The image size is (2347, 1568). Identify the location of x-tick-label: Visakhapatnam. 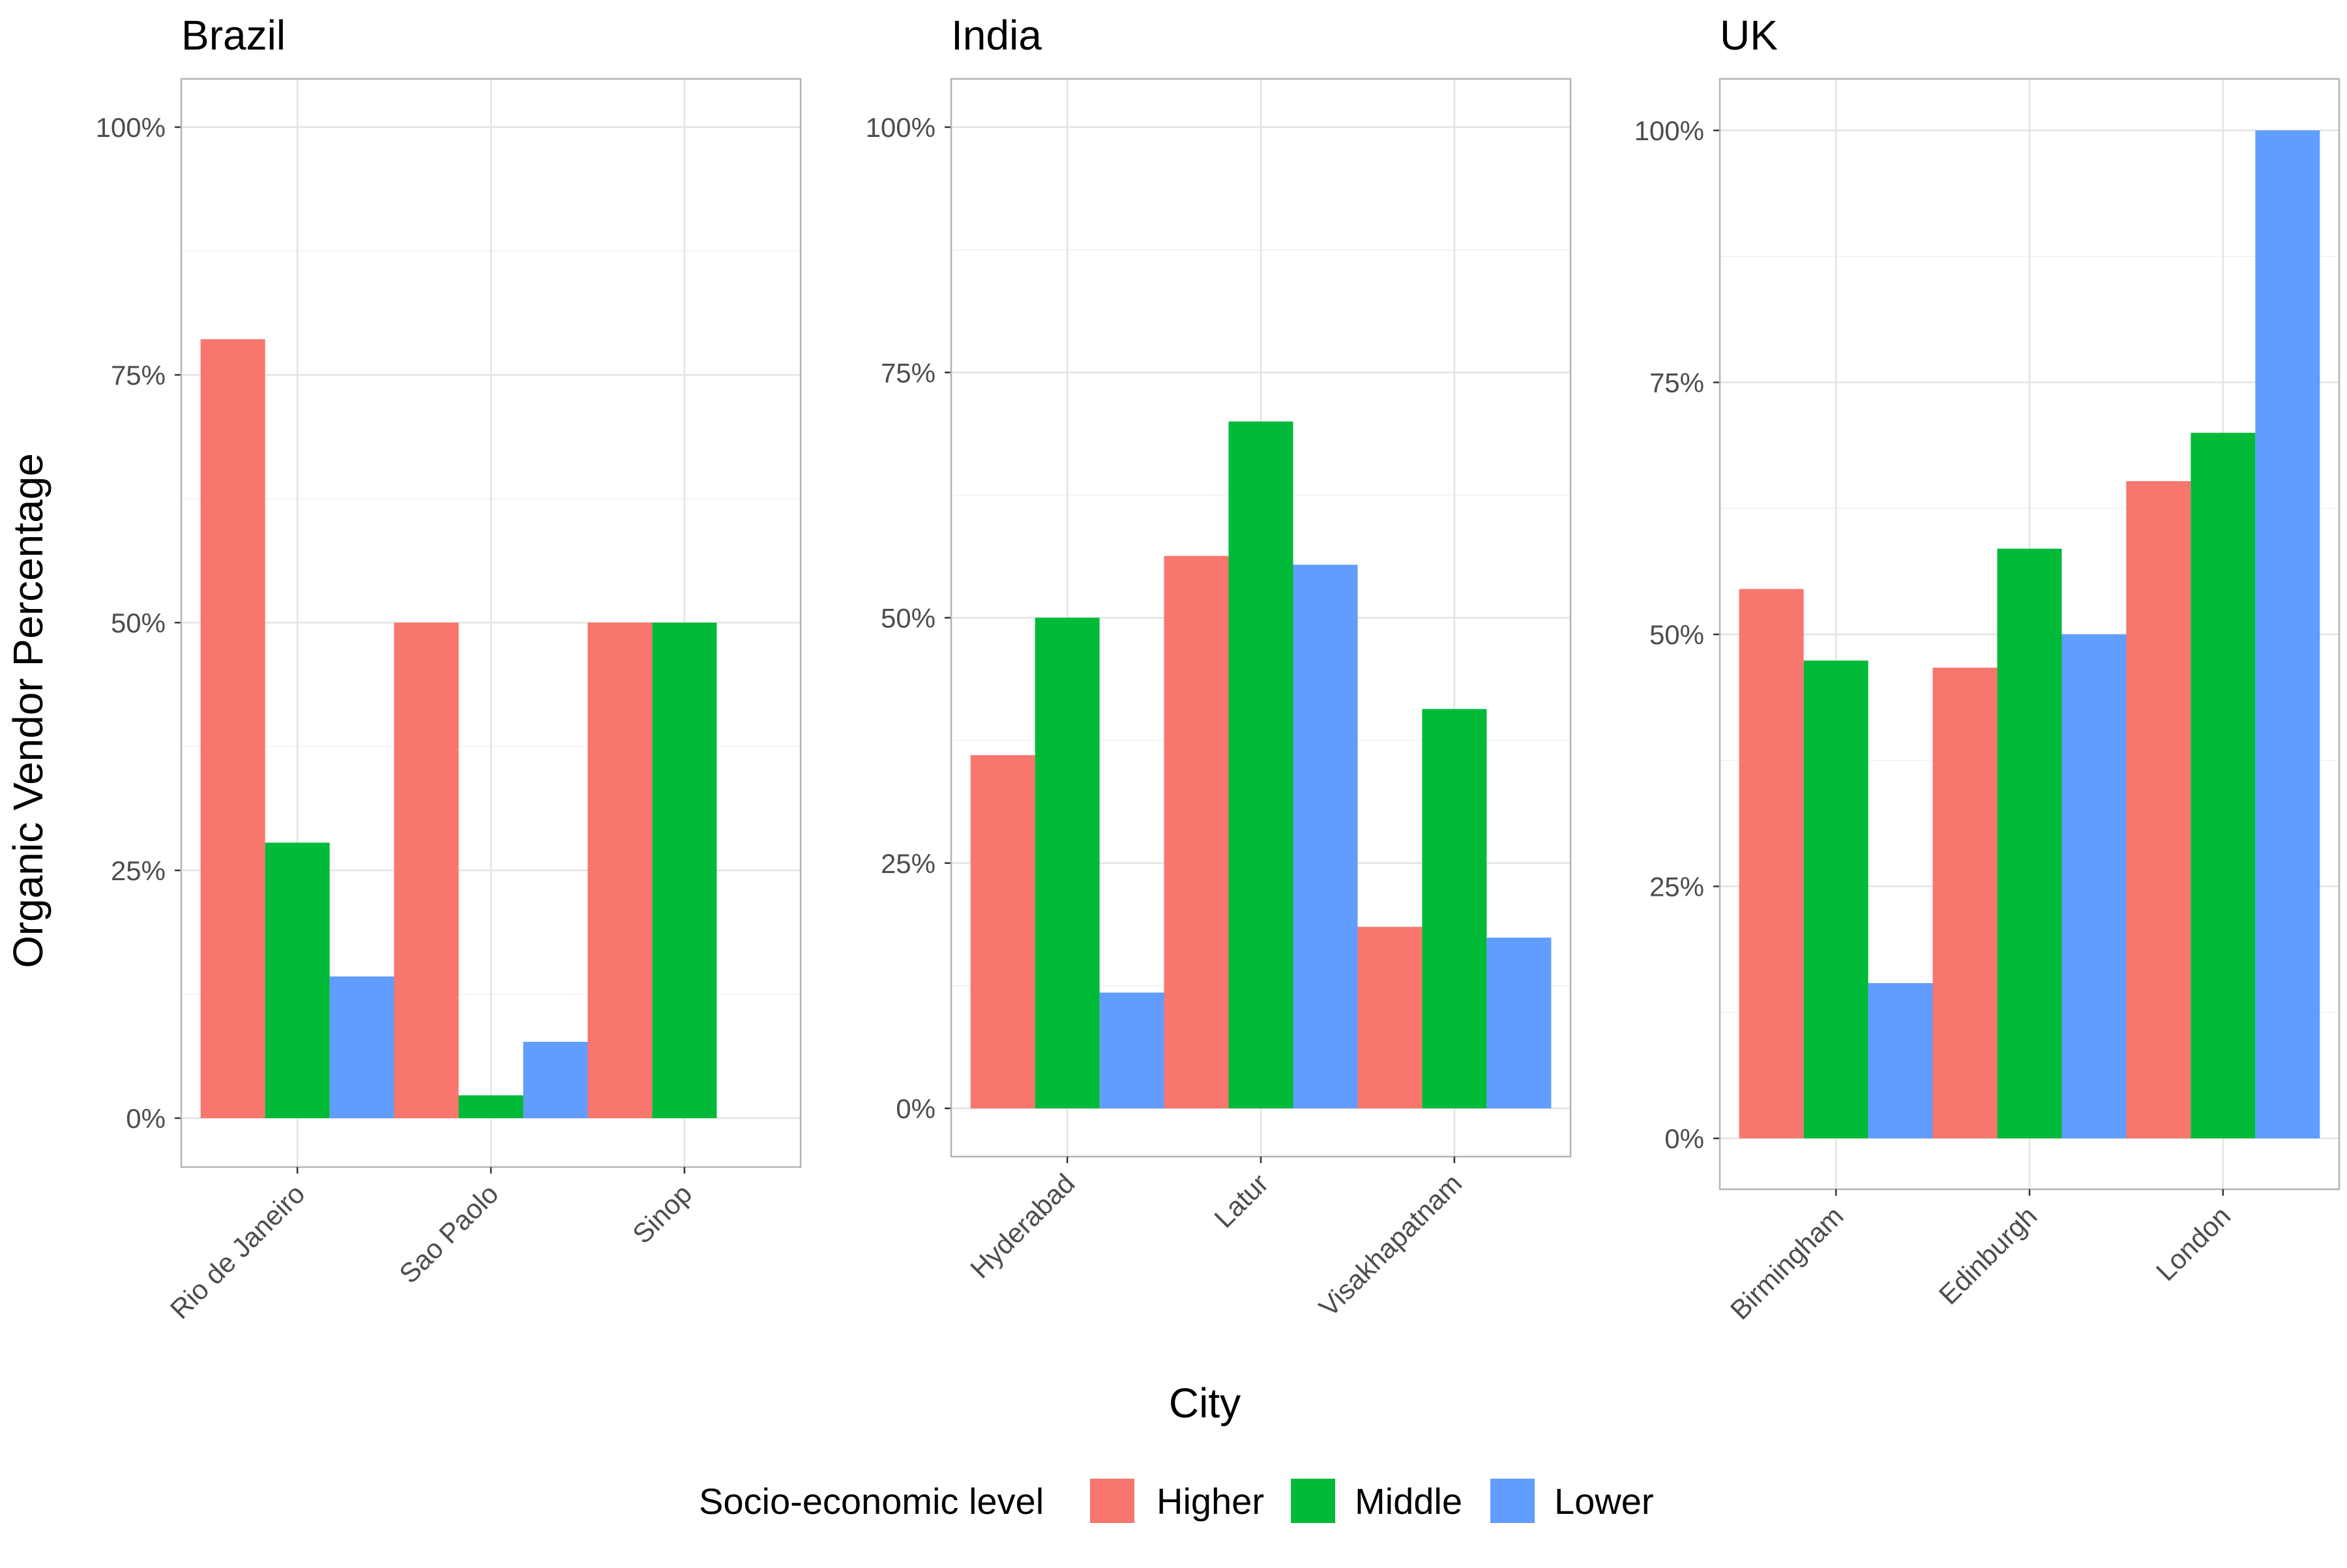
(1391, 1245).